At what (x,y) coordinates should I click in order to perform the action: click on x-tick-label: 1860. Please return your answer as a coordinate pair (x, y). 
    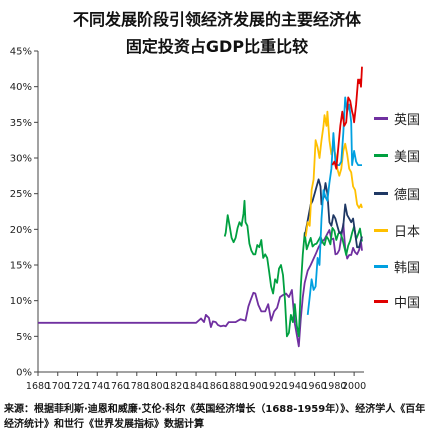
    Looking at the image, I should click on (216, 386).